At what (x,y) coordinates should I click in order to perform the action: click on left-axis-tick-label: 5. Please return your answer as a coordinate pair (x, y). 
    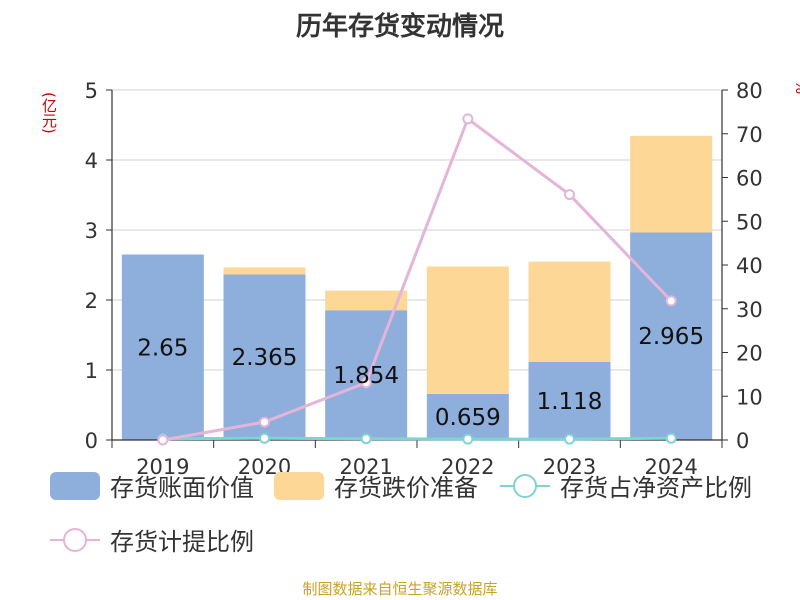
    Looking at the image, I should click on (91, 91).